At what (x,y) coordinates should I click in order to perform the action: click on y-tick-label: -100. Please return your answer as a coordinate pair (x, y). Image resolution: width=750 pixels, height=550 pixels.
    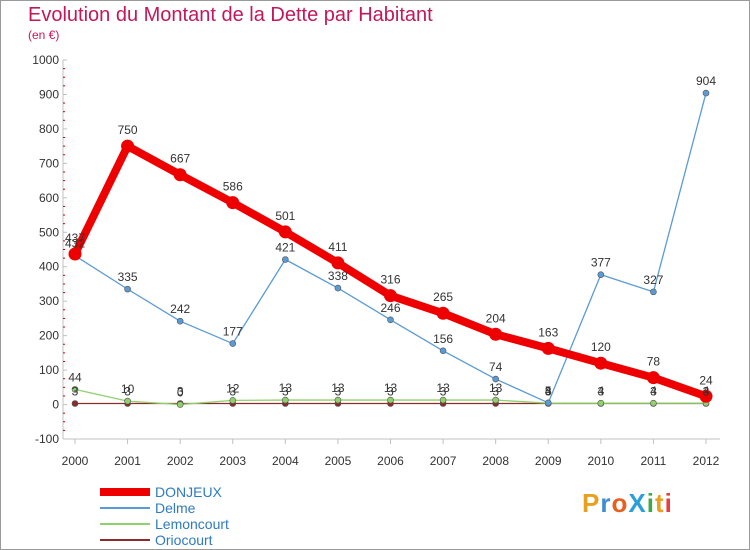
    Looking at the image, I should click on (47, 439).